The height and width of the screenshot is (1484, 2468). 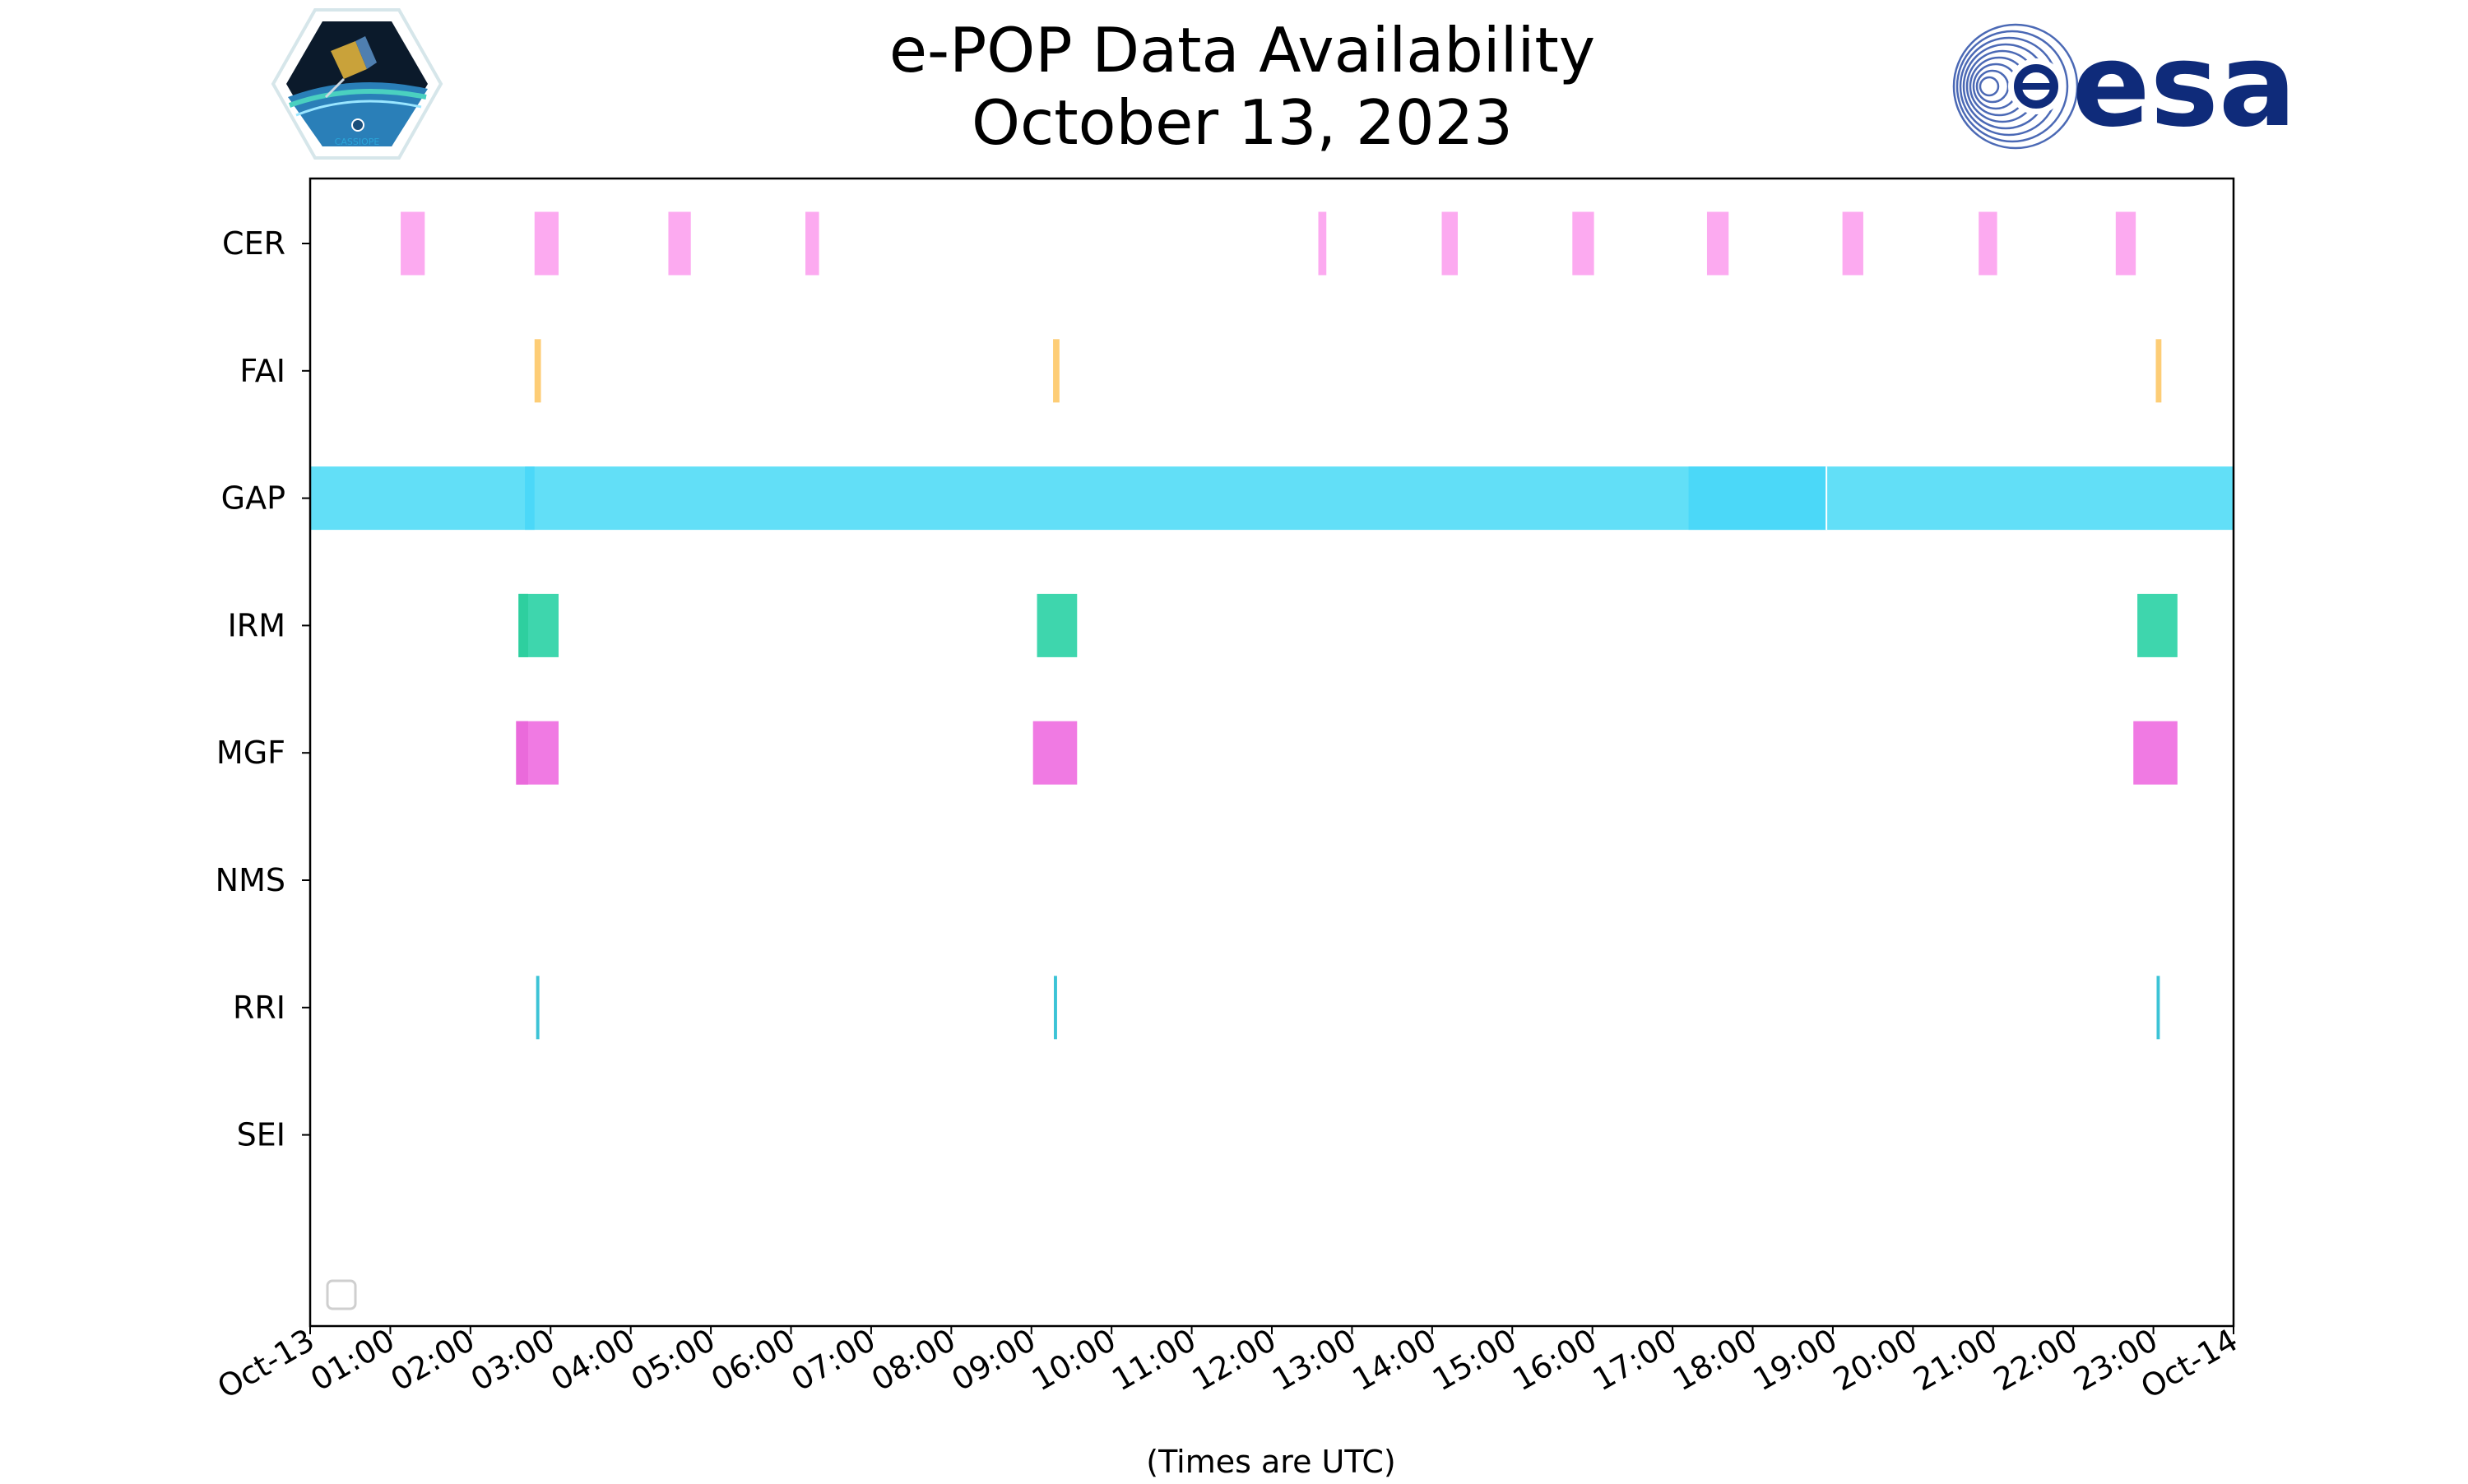 What do you see at coordinates (1795, 1360) in the screenshot?
I see `x-tick-label-19: 19:00` at bounding box center [1795, 1360].